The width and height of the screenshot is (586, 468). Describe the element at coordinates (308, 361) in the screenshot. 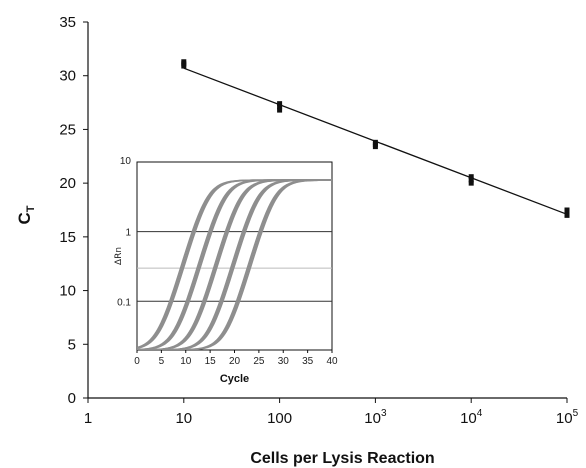

I see `inset-x-tick-label: 35` at that location.